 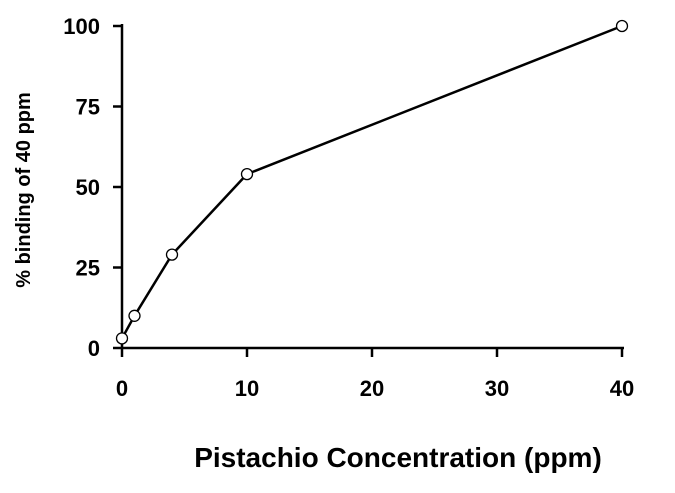 What do you see at coordinates (94, 348) in the screenshot?
I see `y-tick-label: 0` at bounding box center [94, 348].